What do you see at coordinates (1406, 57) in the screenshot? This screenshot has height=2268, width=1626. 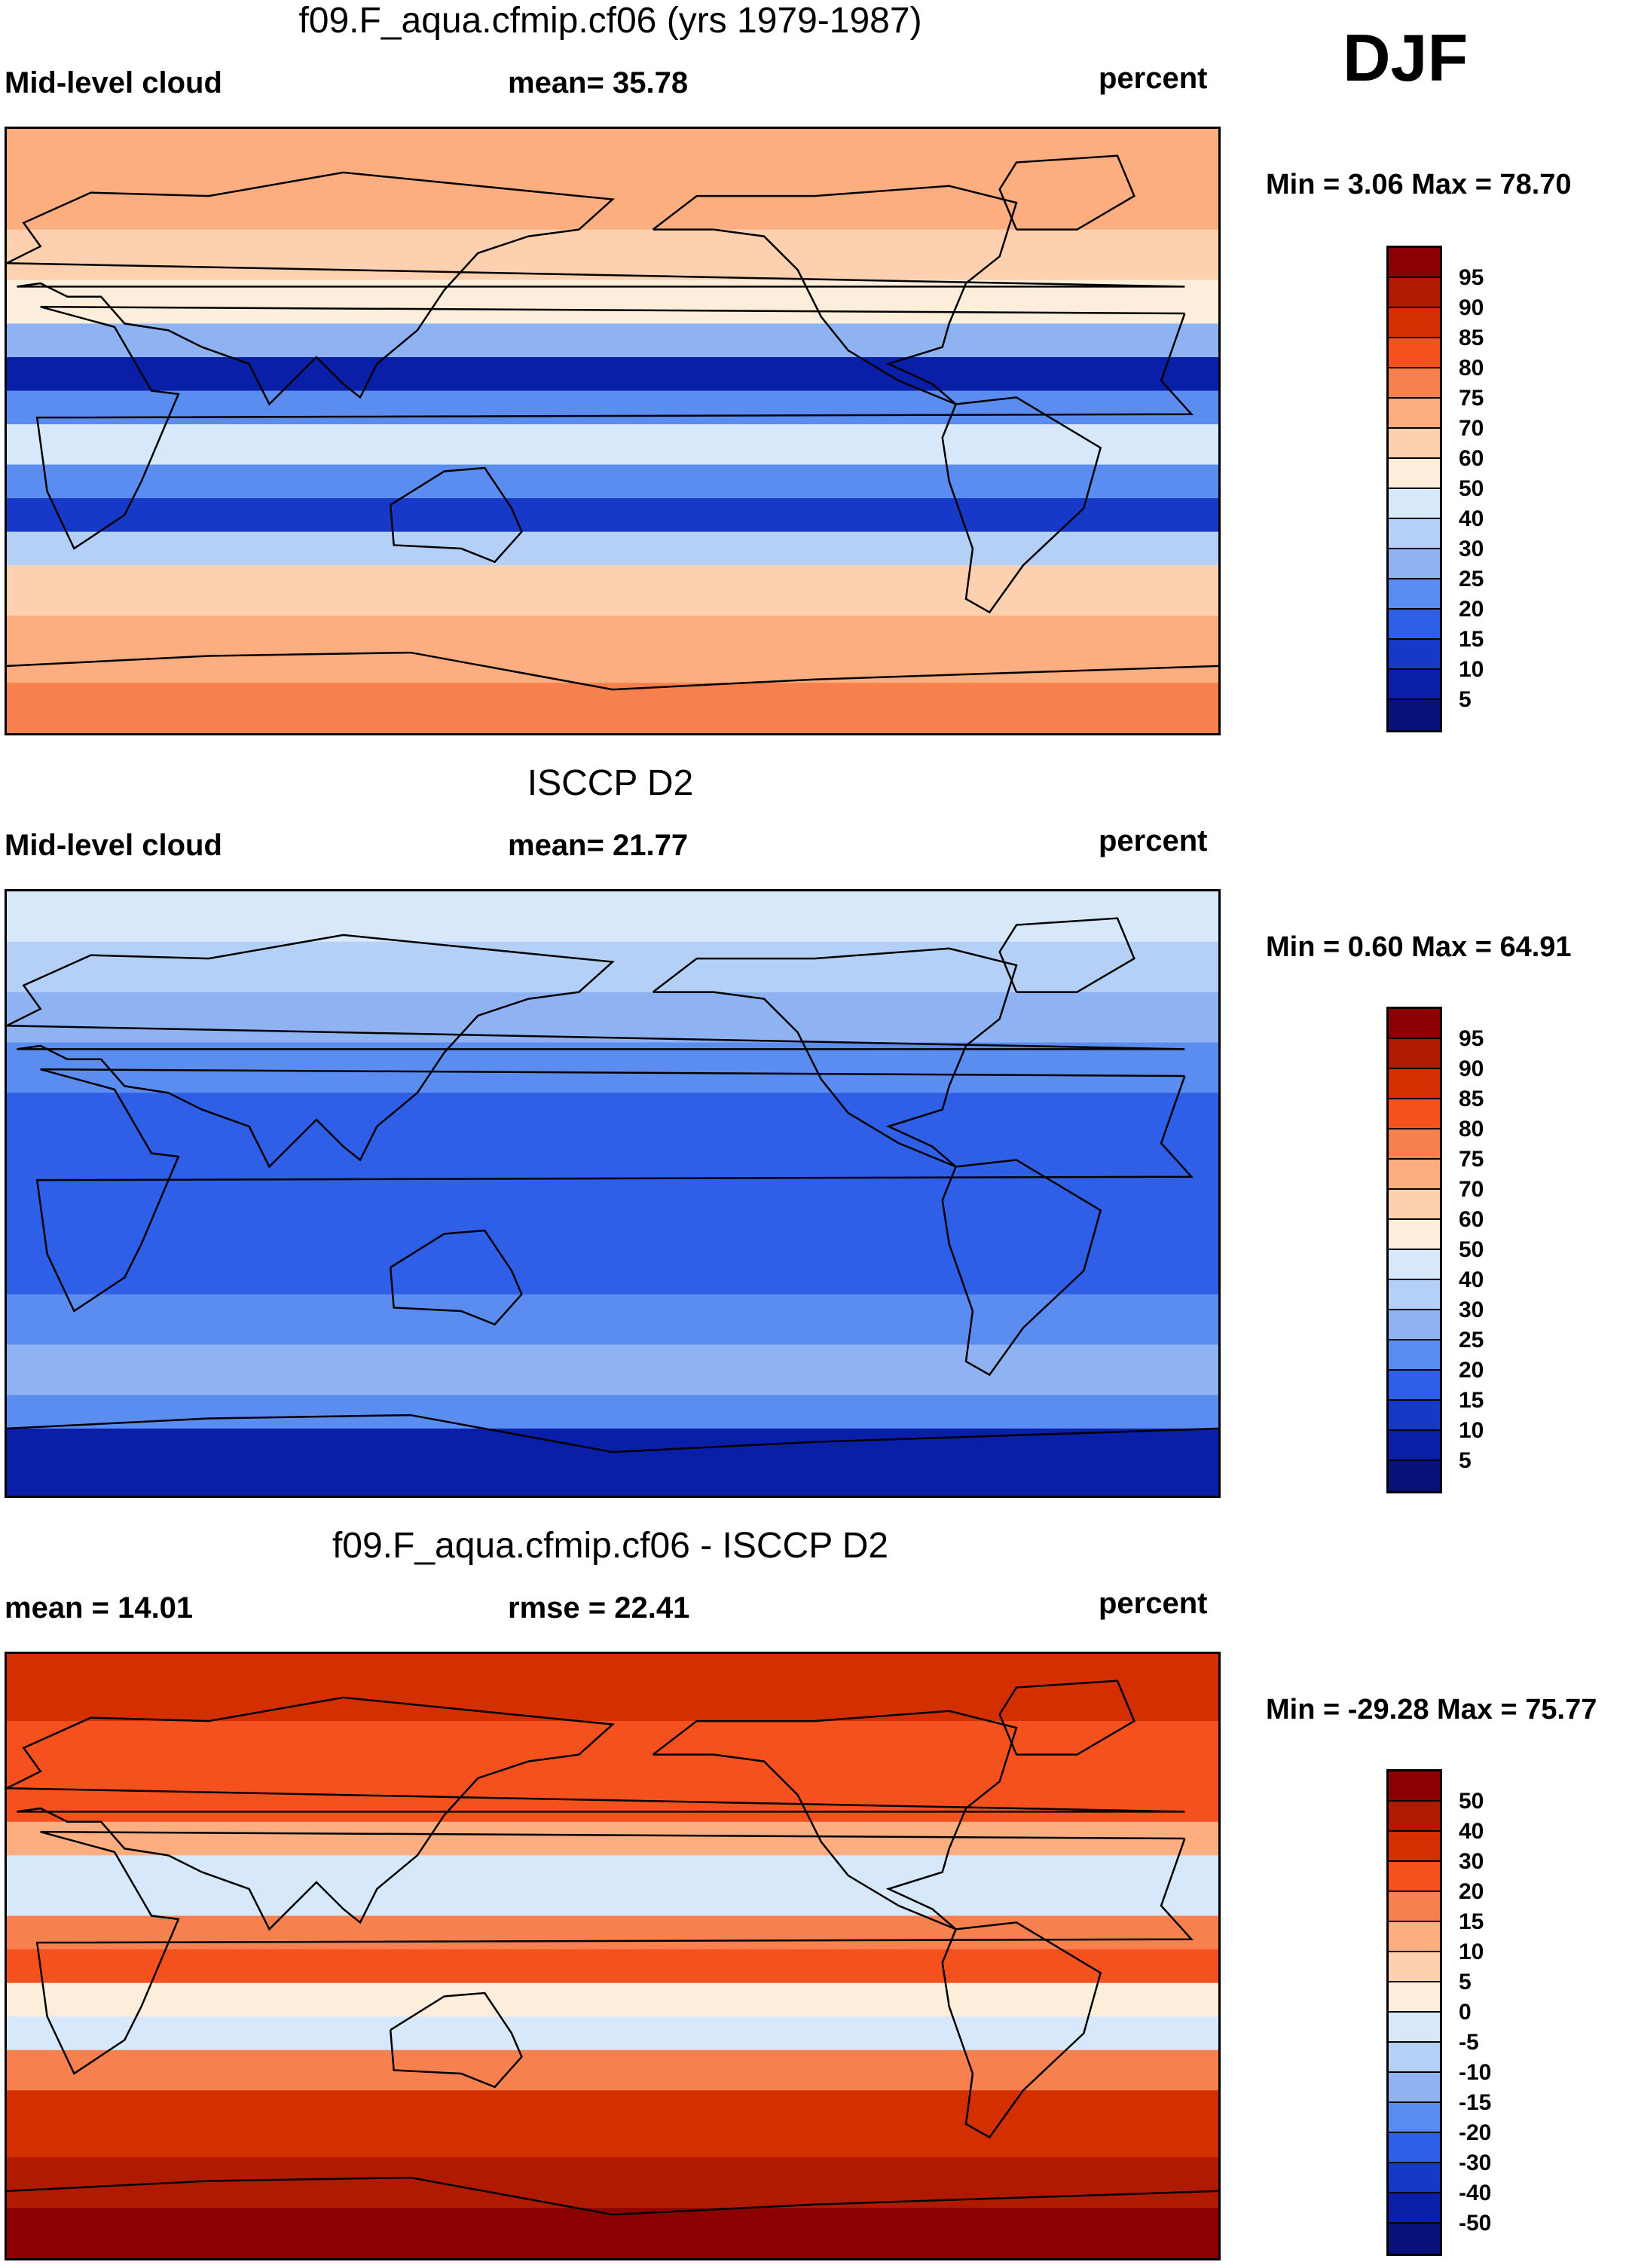 I see `season-label: DJF` at bounding box center [1406, 57].